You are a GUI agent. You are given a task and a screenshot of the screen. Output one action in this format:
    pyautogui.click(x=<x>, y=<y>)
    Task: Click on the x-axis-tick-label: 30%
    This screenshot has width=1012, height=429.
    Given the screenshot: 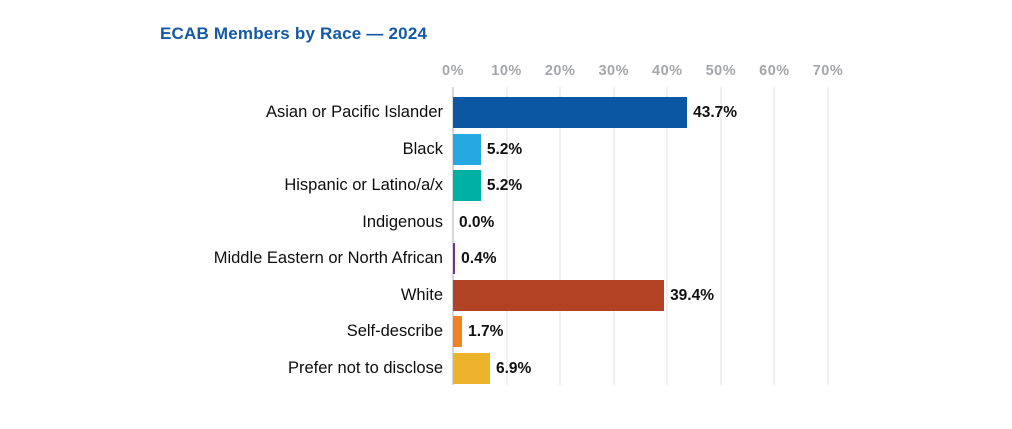 What is the action you would take?
    pyautogui.click(x=613, y=71)
    